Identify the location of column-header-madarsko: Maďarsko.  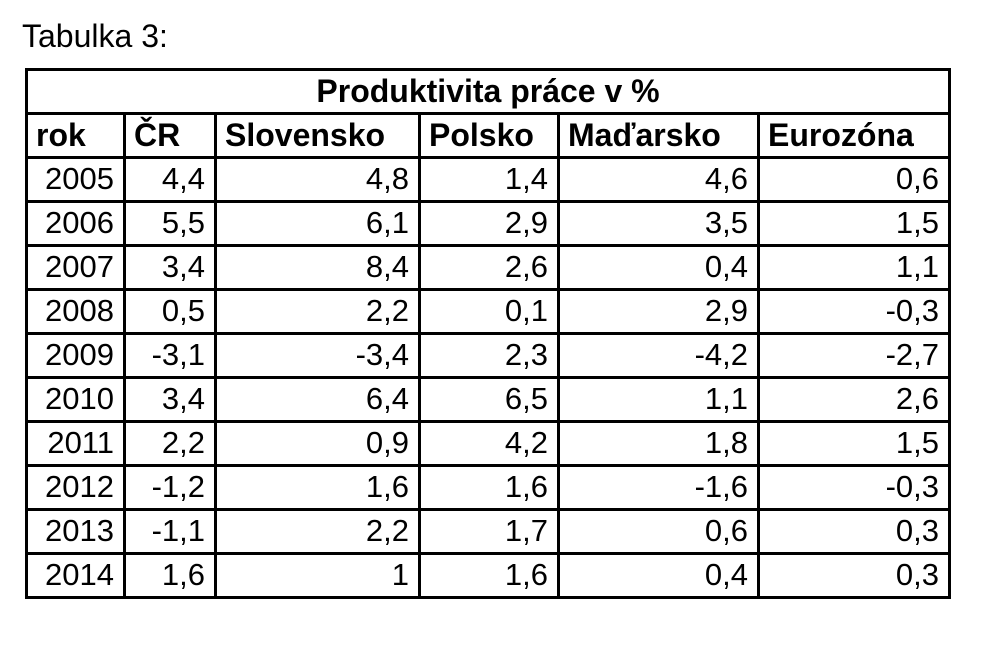
(658, 135).